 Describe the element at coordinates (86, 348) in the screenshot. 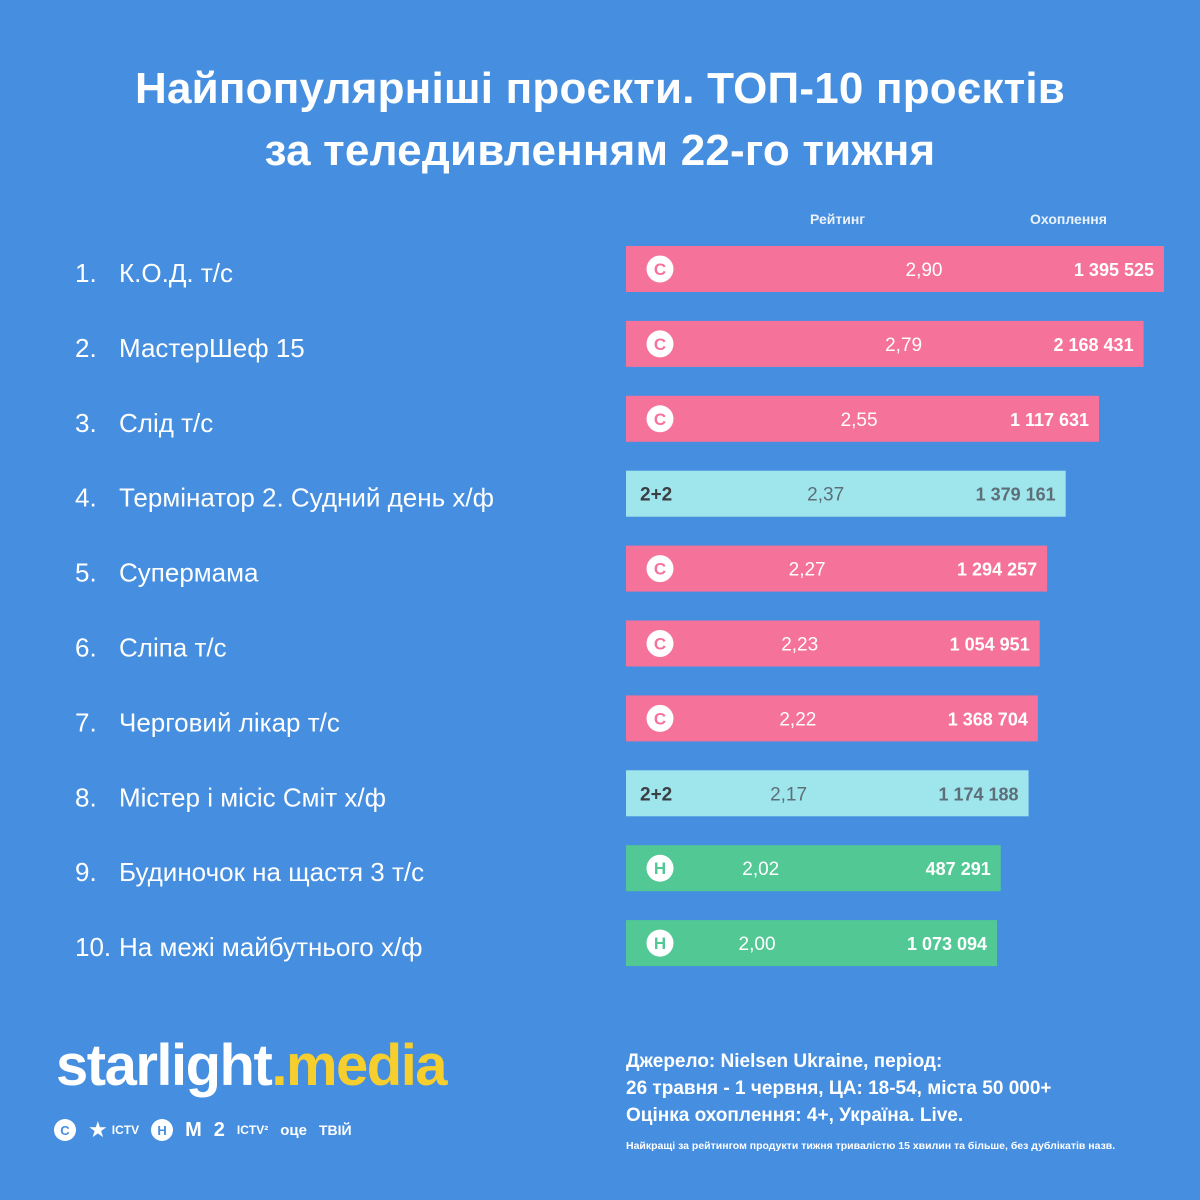

I see `rank-label: 2.` at that location.